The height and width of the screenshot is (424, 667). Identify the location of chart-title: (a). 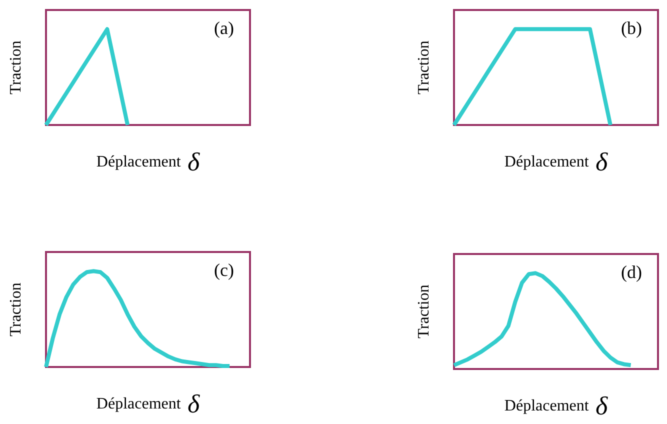
(224, 28).